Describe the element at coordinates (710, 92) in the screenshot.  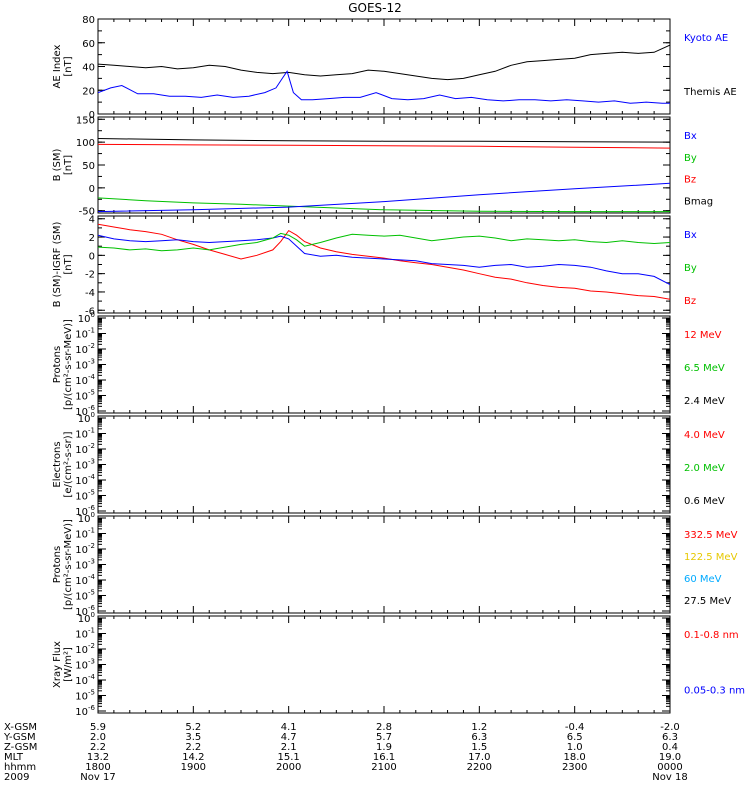
I see `legend-label-themis-ae: Themis AE` at that location.